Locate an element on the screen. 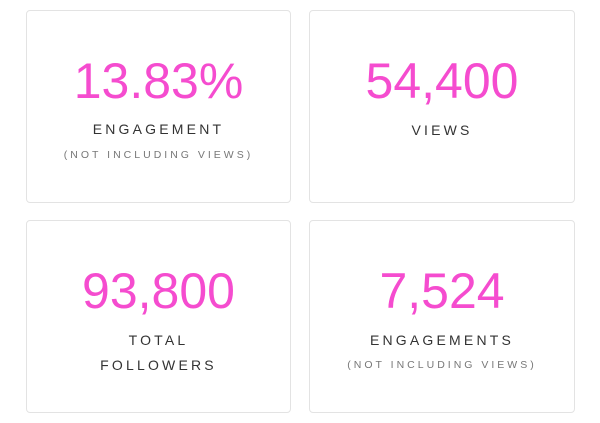  stat-label: ENGAGEMENTS is located at coordinates (442, 340).